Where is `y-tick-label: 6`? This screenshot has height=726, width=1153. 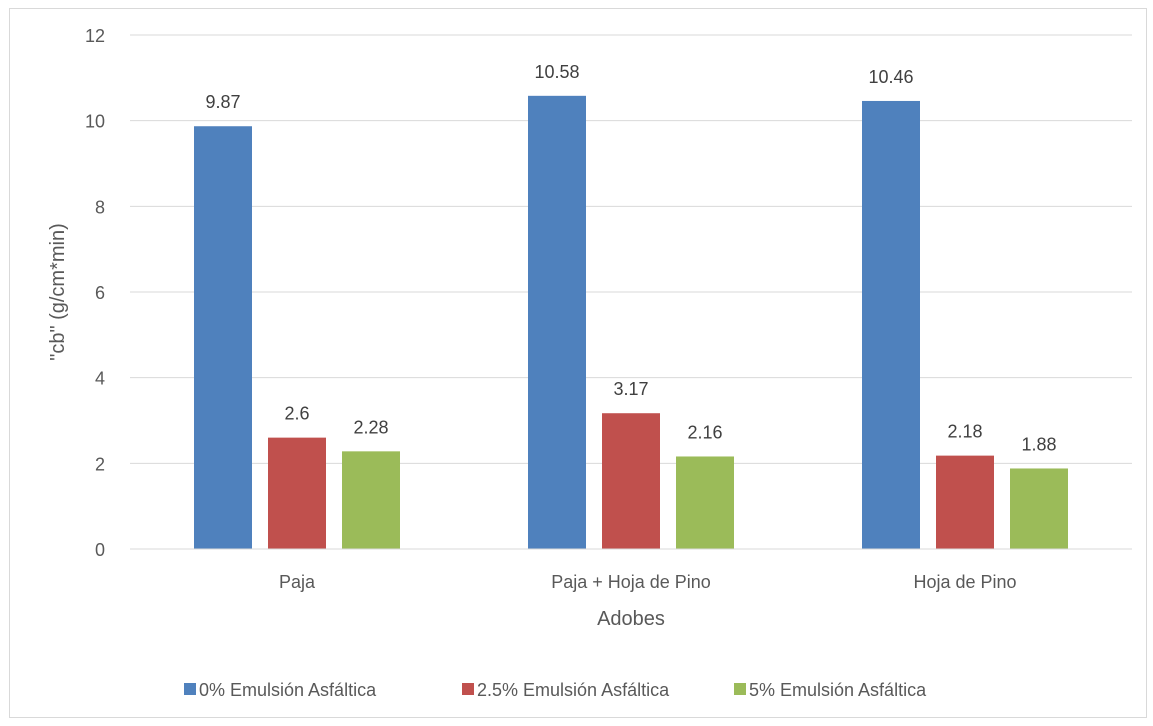
y-tick-label: 6 is located at coordinates (100, 293).